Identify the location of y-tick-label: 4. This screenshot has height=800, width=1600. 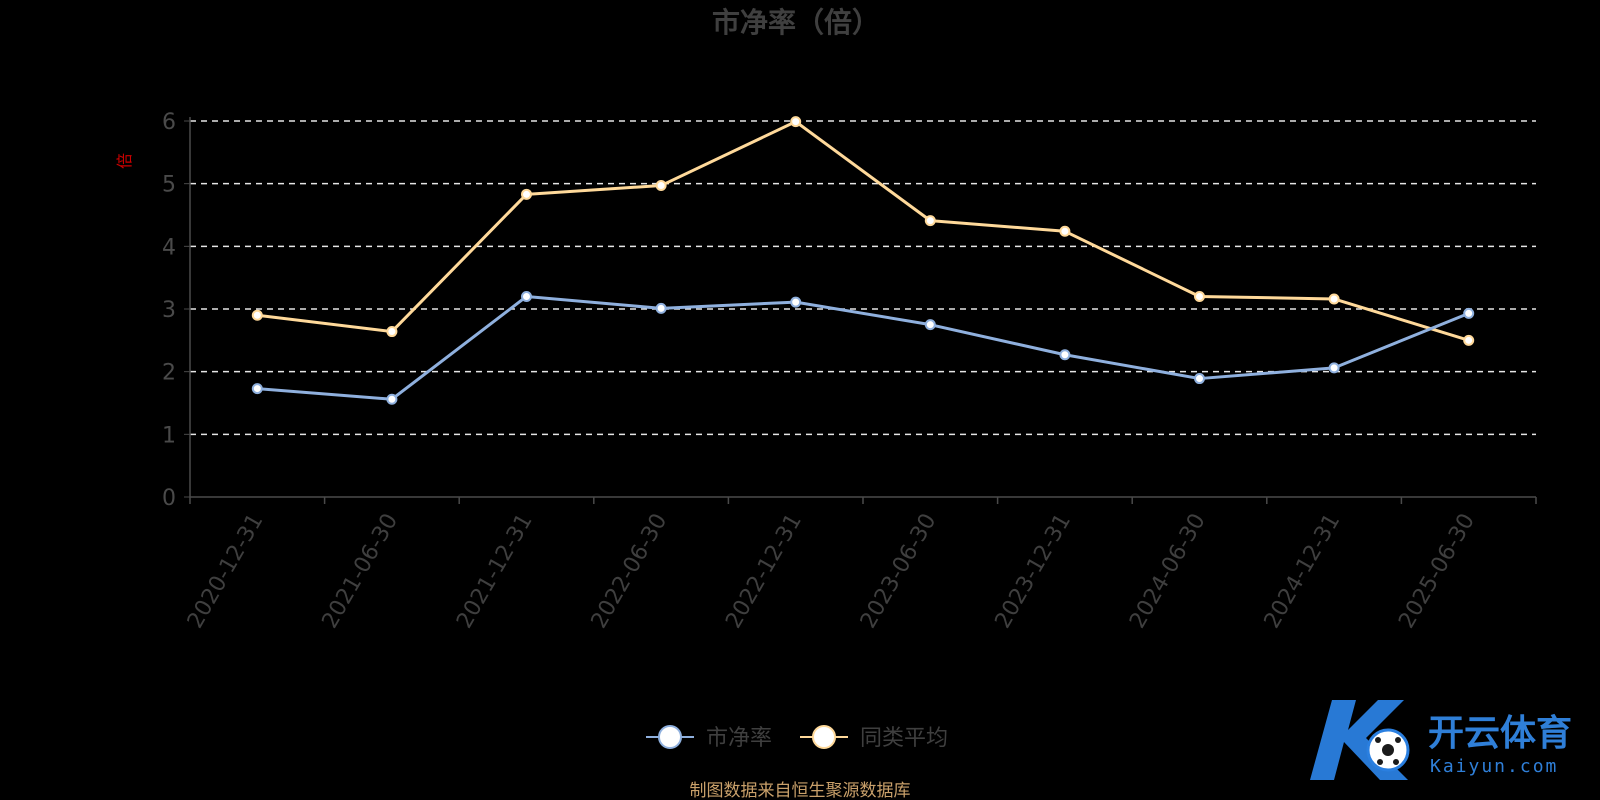
(169, 247).